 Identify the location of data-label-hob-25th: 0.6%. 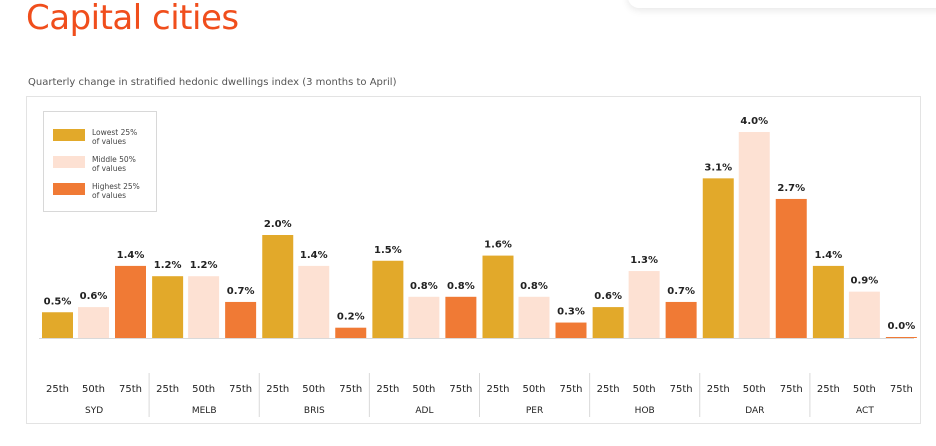
(608, 296).